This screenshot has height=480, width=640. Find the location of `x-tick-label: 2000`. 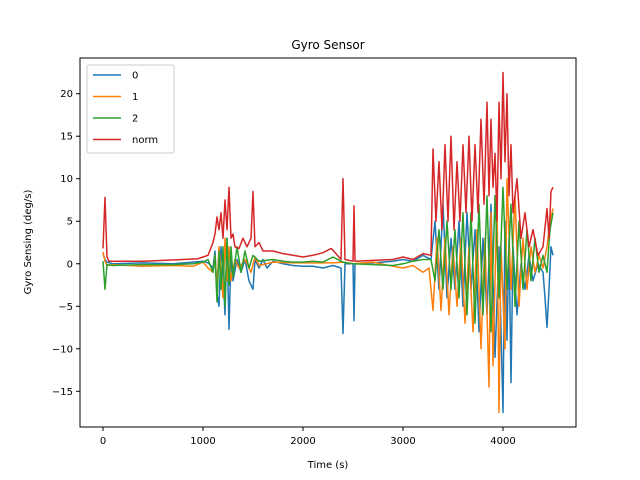

x-tick-label: 2000 is located at coordinates (302, 441).